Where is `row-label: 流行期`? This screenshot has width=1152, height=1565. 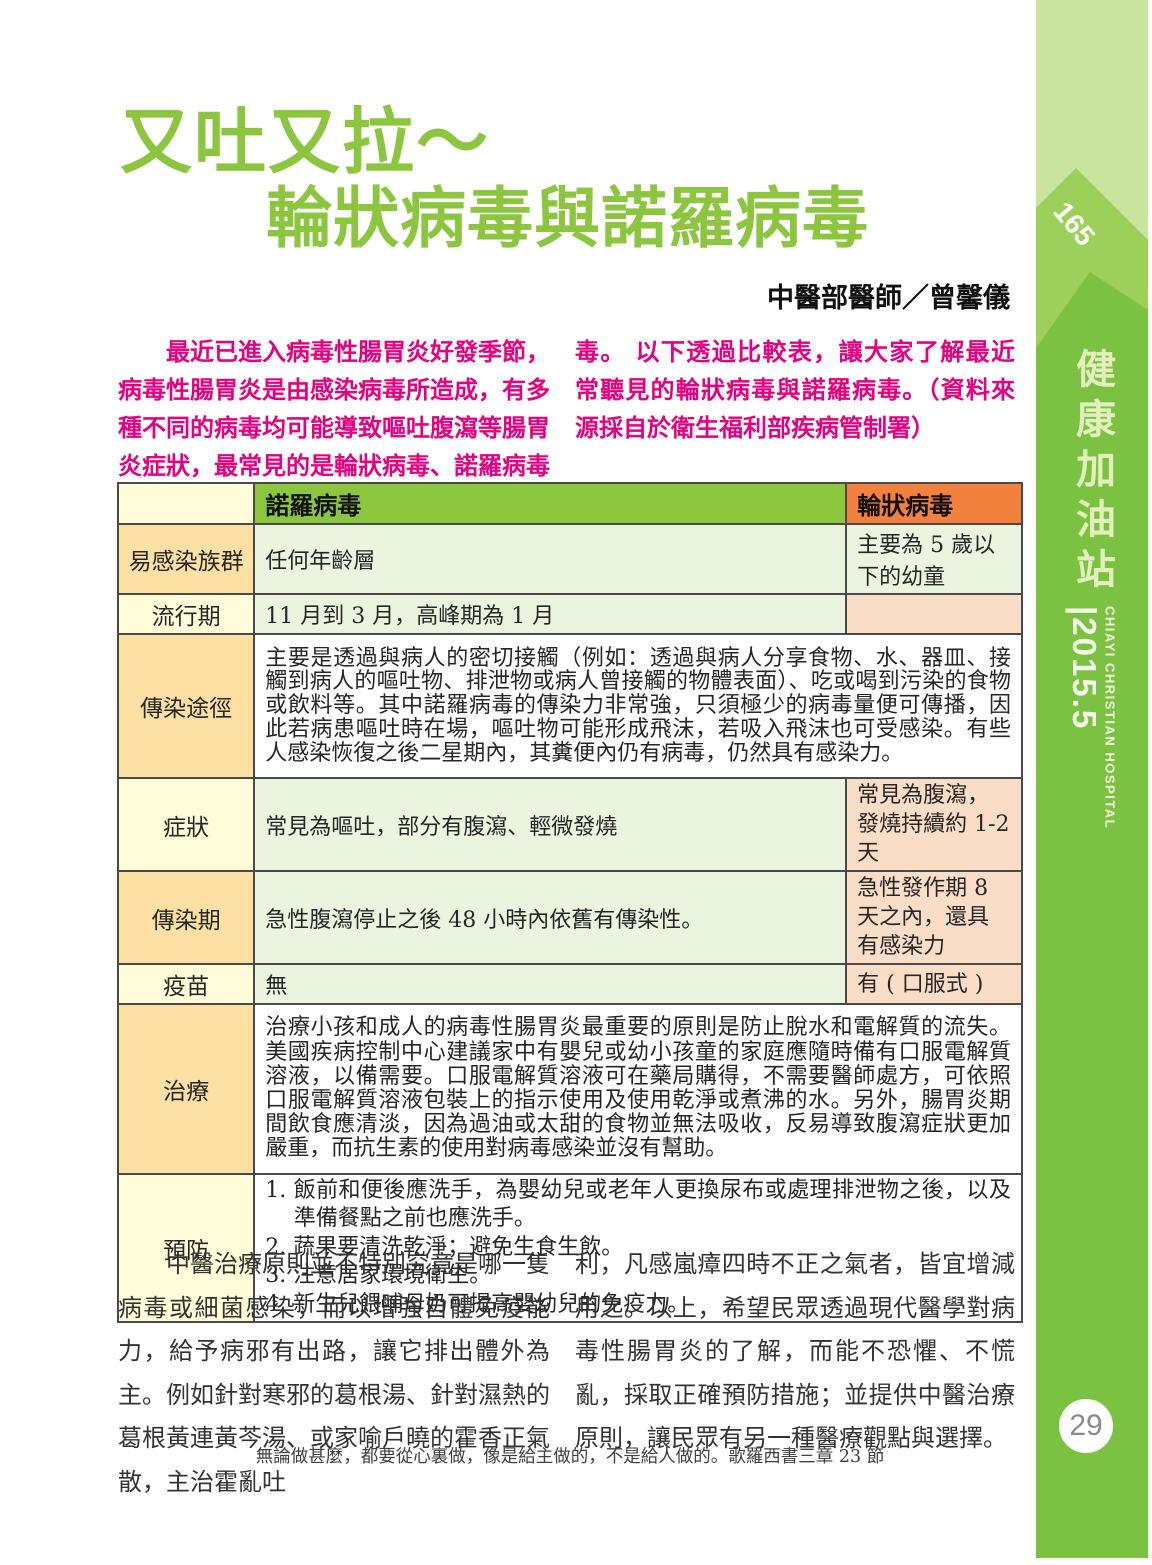 row-label: 流行期 is located at coordinates (186, 614).